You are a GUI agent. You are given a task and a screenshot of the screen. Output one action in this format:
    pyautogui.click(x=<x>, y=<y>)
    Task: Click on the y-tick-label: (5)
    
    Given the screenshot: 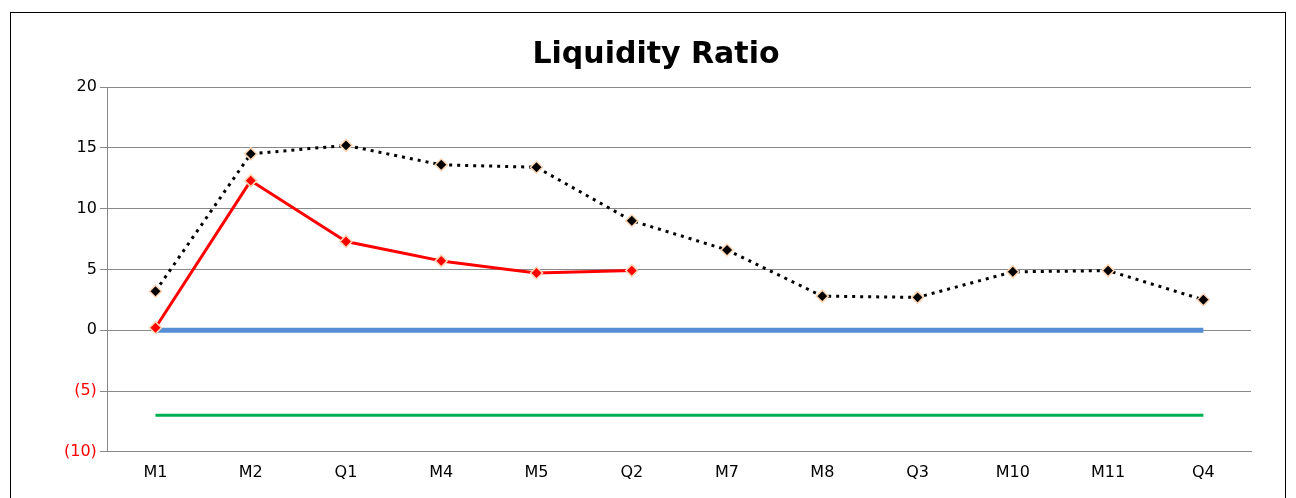 What is the action you would take?
    pyautogui.click(x=85, y=390)
    